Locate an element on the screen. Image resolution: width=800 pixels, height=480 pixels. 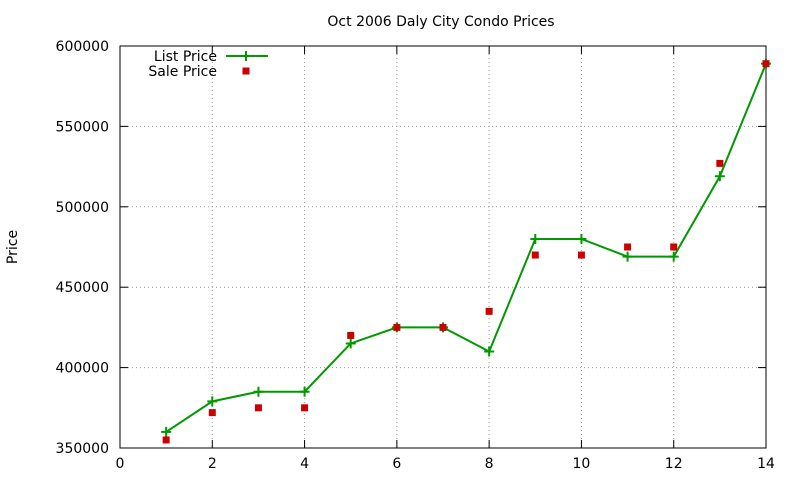
legend-sale-price-square-marker is located at coordinates (246, 71).